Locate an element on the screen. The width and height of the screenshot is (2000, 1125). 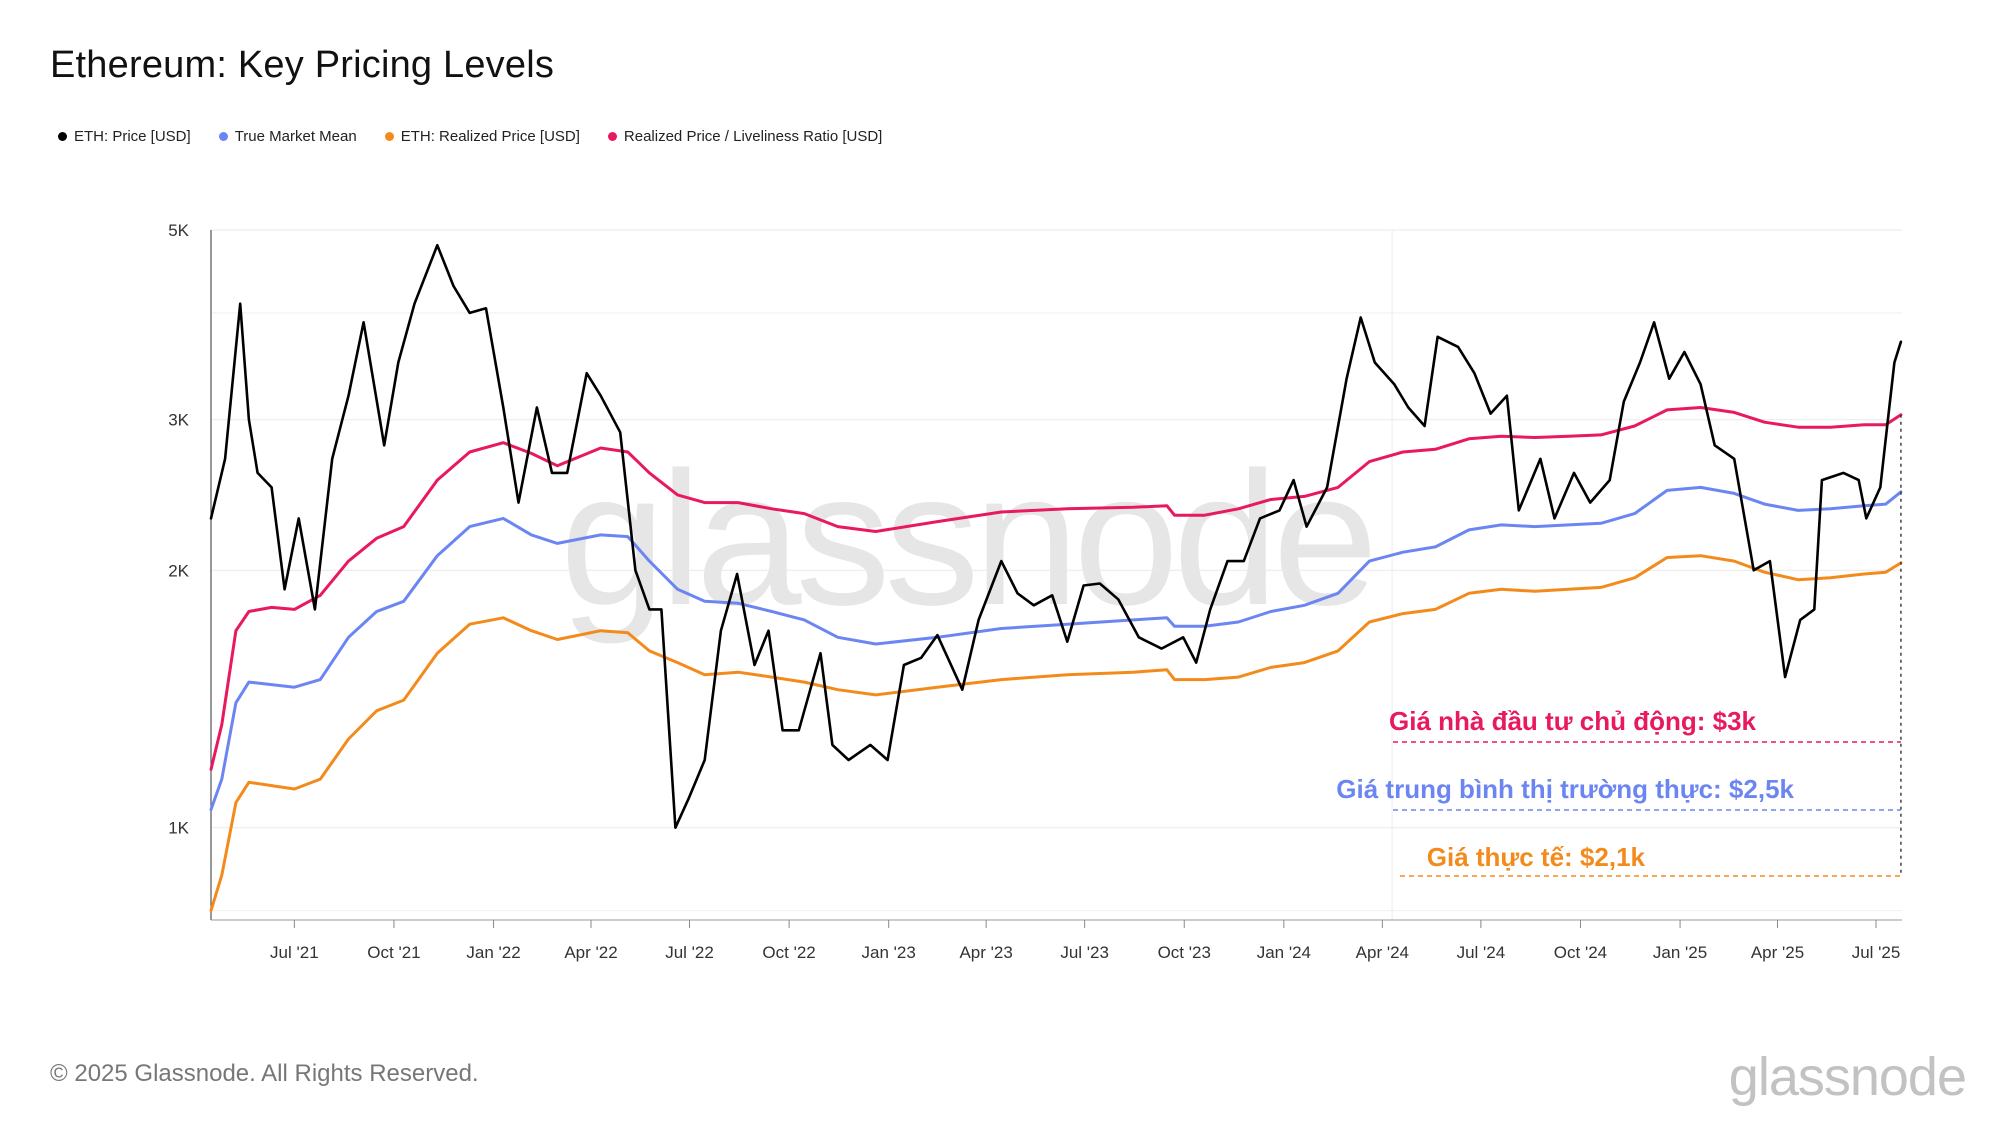
x-tick-label: Jan '25 is located at coordinates (1680, 952).